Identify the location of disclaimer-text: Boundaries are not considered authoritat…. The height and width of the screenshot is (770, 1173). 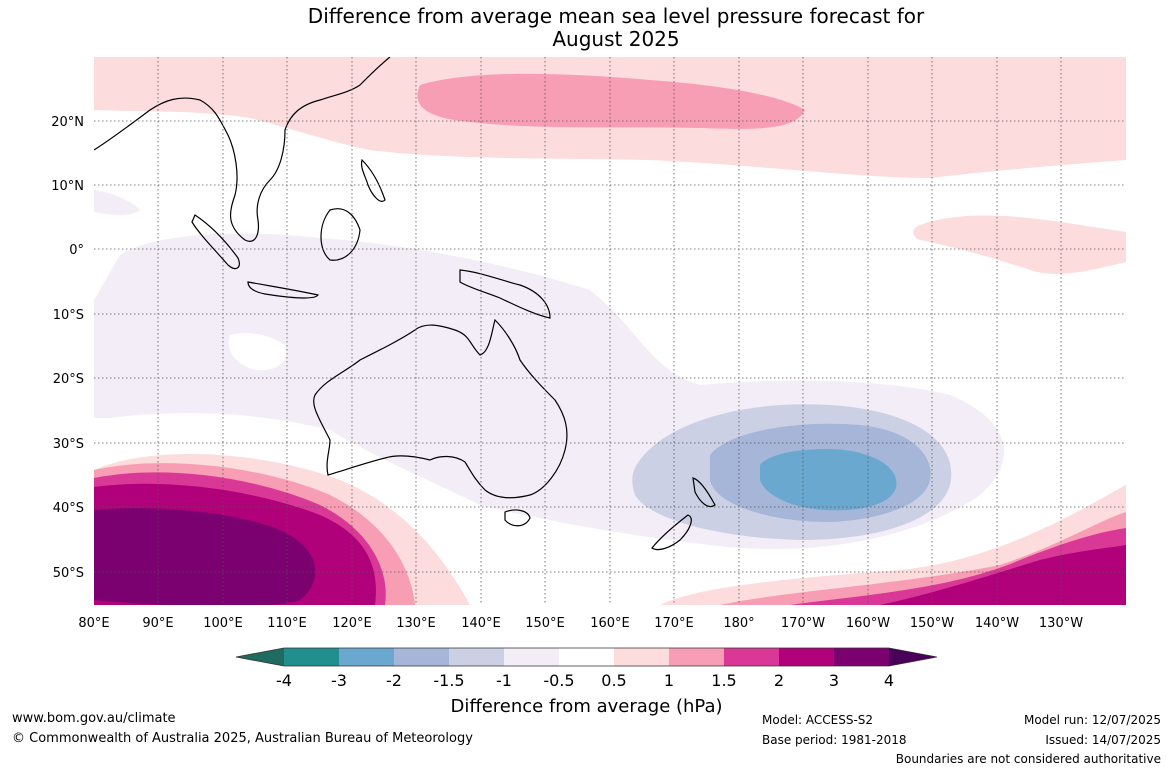
(1028, 759).